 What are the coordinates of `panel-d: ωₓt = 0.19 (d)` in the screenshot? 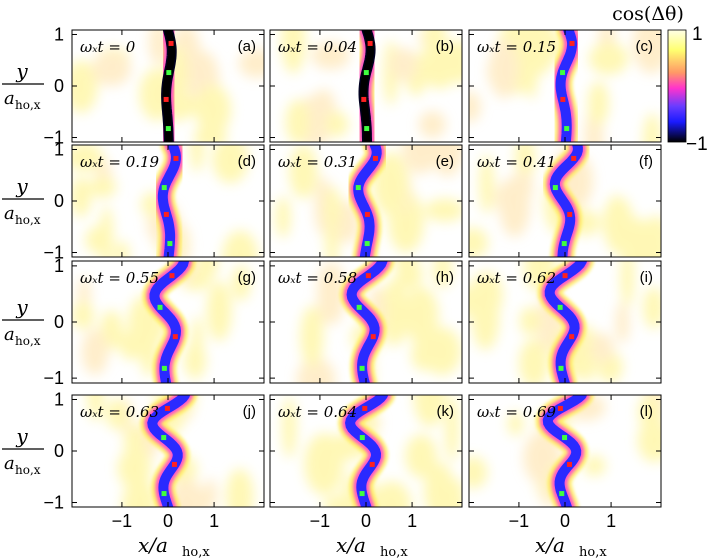 It's located at (168, 201).